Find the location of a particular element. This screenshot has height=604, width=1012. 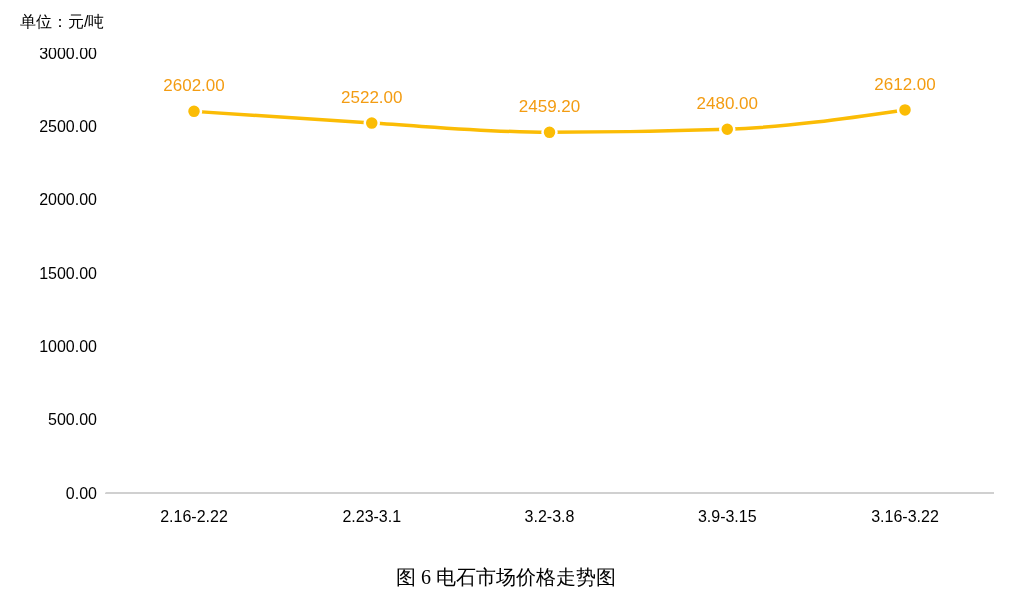

data-label: 2480.00 is located at coordinates (727, 104).